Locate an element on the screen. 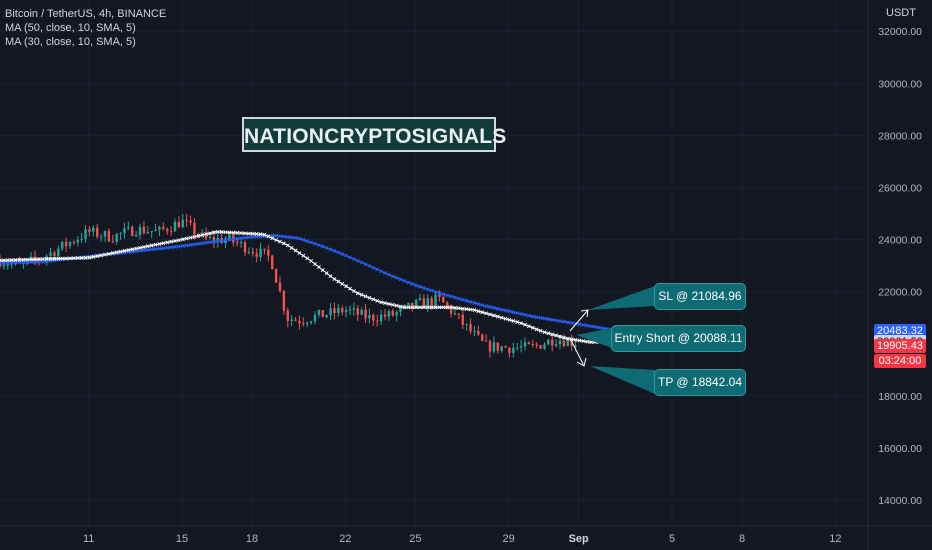 This screenshot has height=550, width=932. tp-bubble: TP @ 18842.04 is located at coordinates (700, 382).